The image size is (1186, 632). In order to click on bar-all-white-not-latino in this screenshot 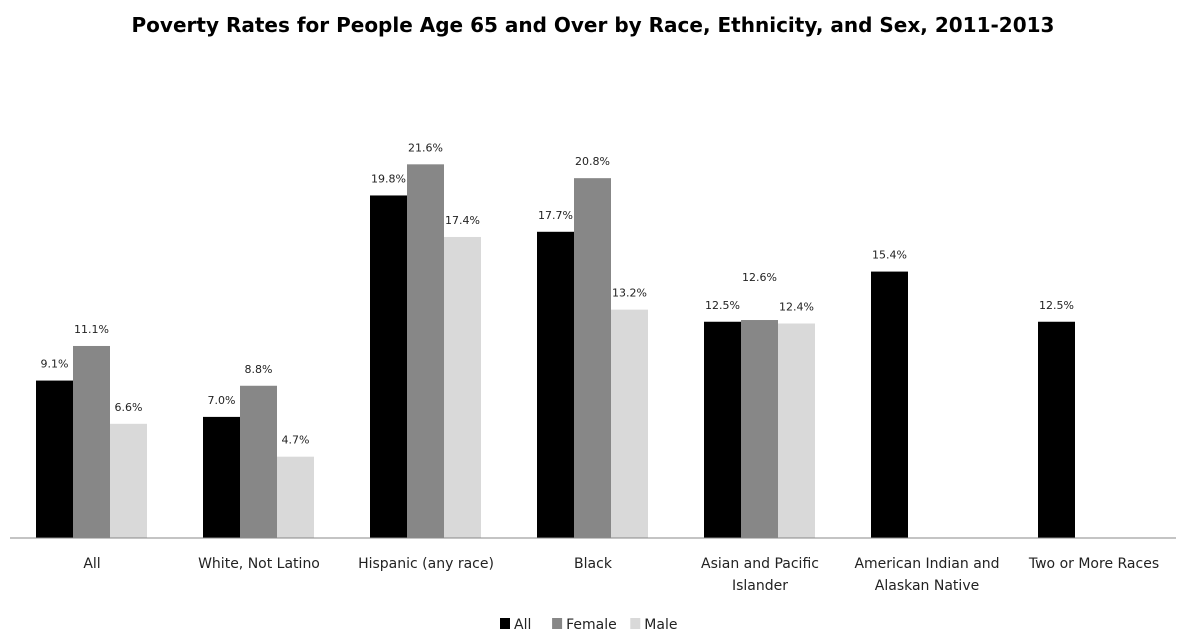, I will do `click(221, 477)`.